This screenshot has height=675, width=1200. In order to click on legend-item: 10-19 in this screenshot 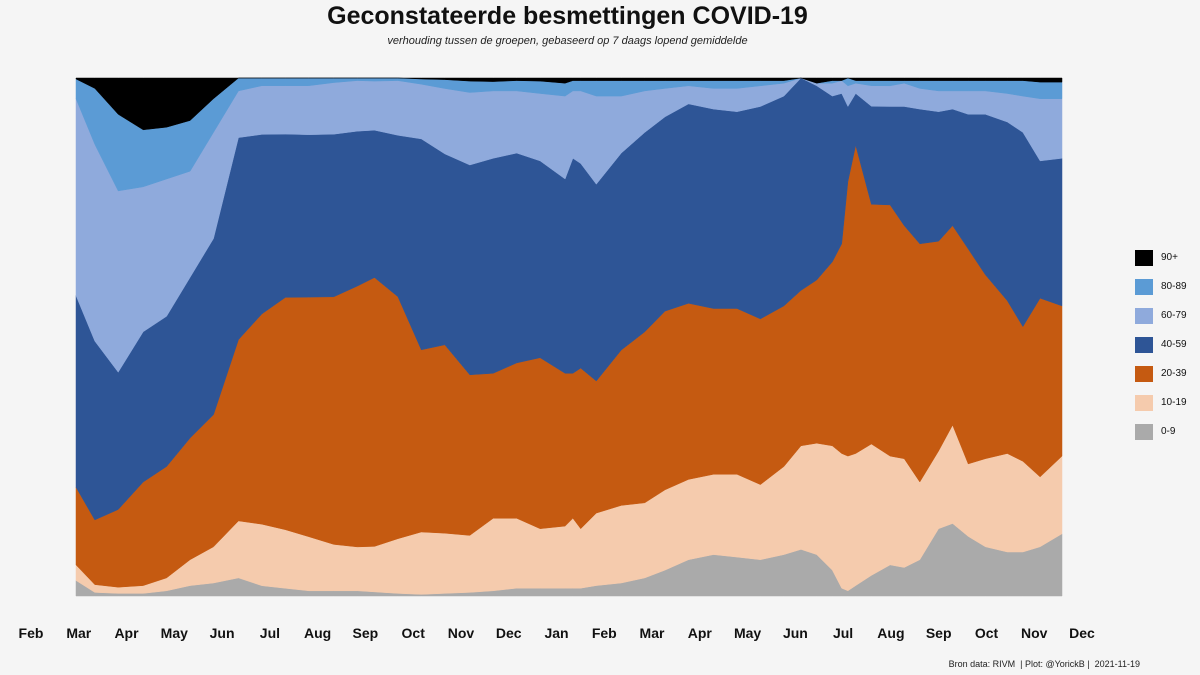, I will do `click(1161, 402)`.